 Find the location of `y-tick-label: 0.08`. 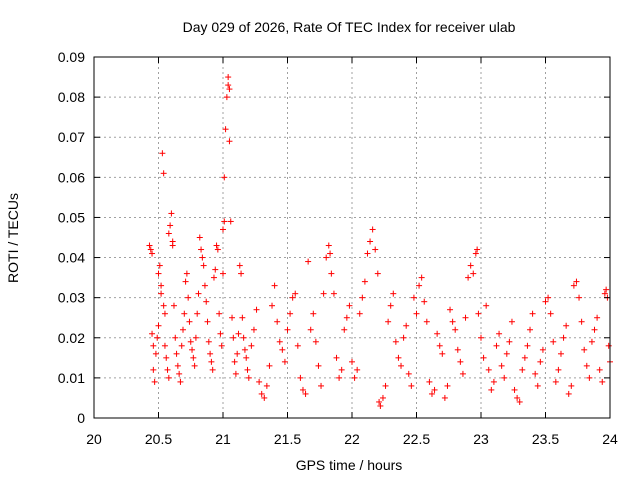

y-tick-label: 0.08 is located at coordinates (71, 97).